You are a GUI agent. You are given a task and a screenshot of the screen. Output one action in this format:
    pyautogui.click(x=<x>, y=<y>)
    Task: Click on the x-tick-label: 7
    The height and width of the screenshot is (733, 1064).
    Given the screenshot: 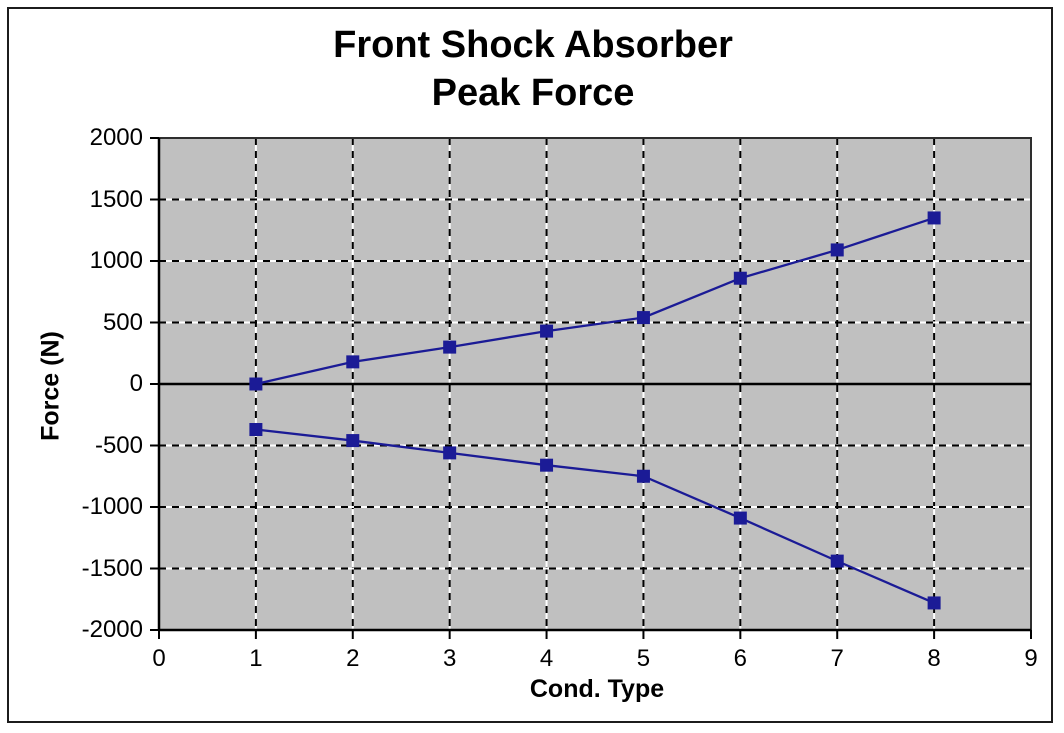 What is the action you would take?
    pyautogui.click(x=837, y=658)
    